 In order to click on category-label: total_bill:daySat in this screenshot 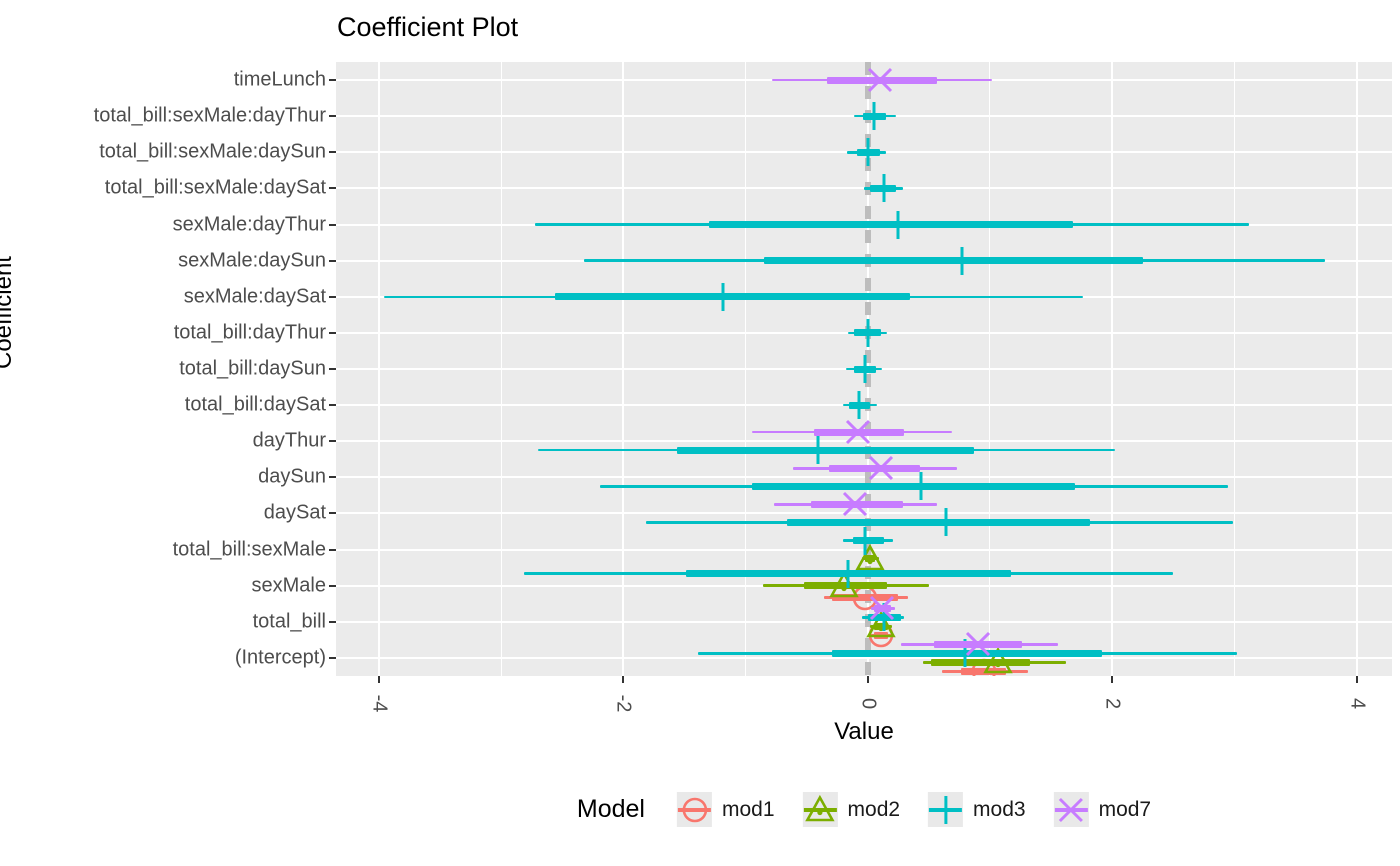, I will do `click(255, 404)`.